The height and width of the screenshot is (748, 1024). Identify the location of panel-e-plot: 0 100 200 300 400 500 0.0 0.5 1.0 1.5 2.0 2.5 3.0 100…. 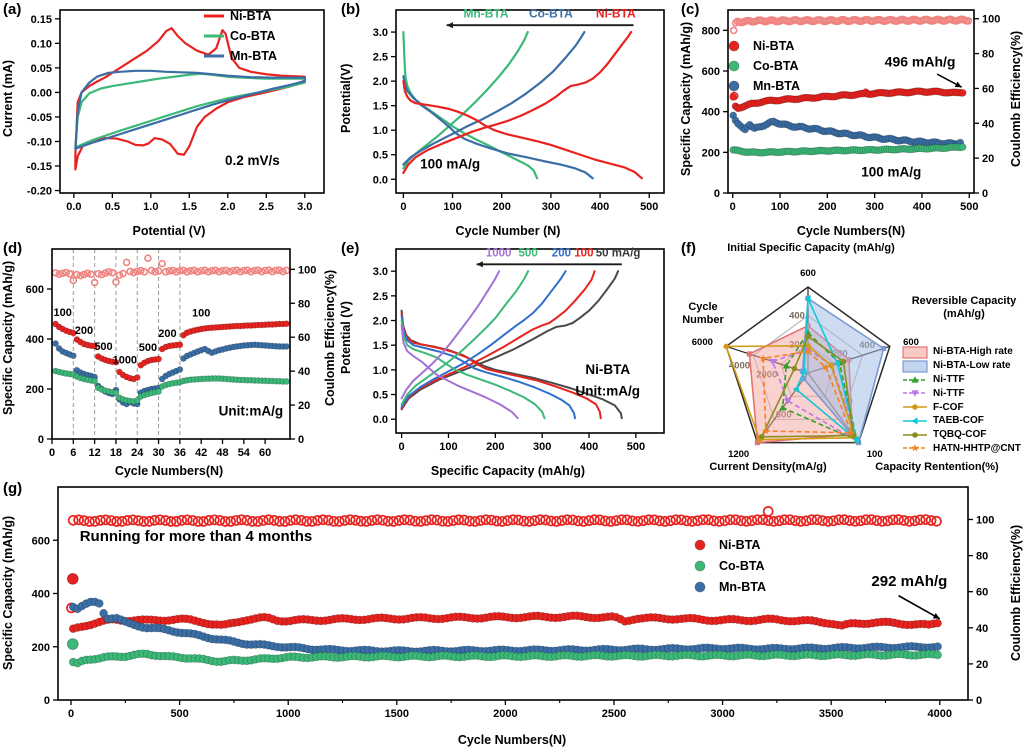
(508, 359).